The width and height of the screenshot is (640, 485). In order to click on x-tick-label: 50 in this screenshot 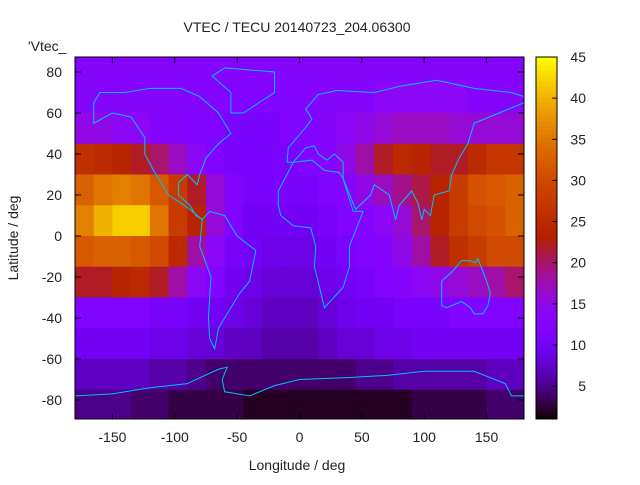, I will do `click(362, 437)`.